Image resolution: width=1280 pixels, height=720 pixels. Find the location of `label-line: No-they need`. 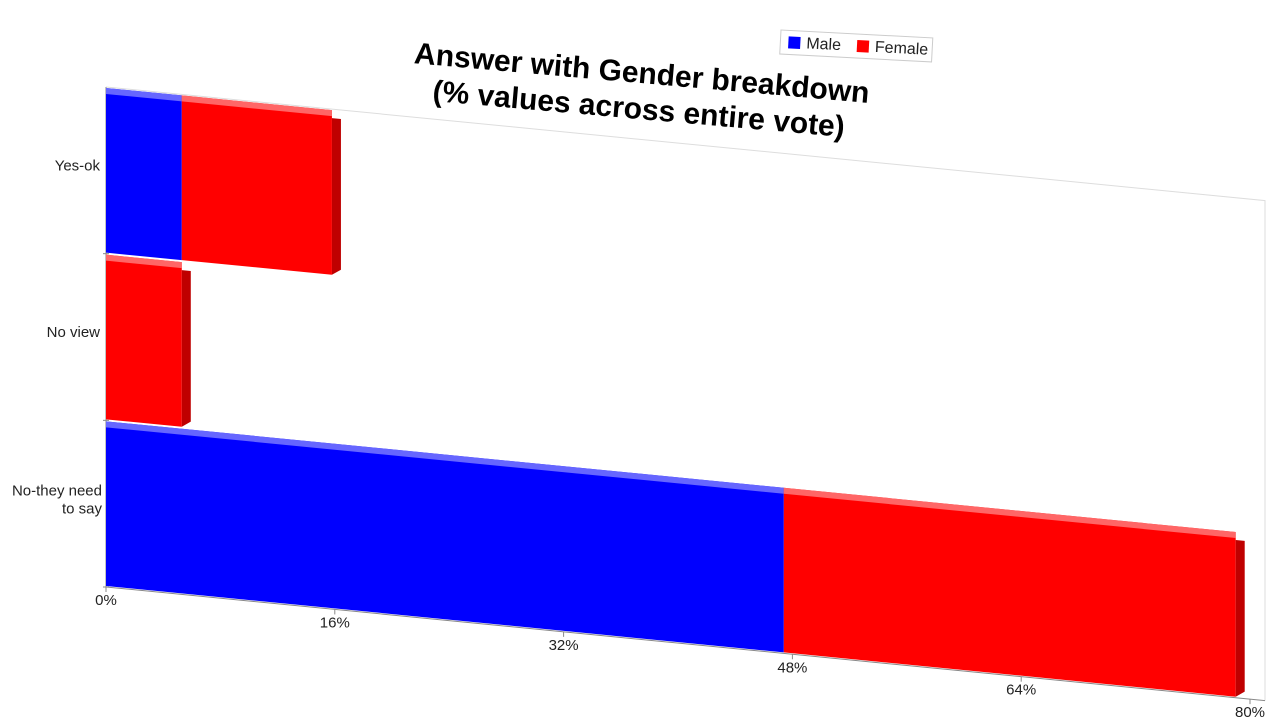

label-line: No-they need is located at coordinates (57, 491).